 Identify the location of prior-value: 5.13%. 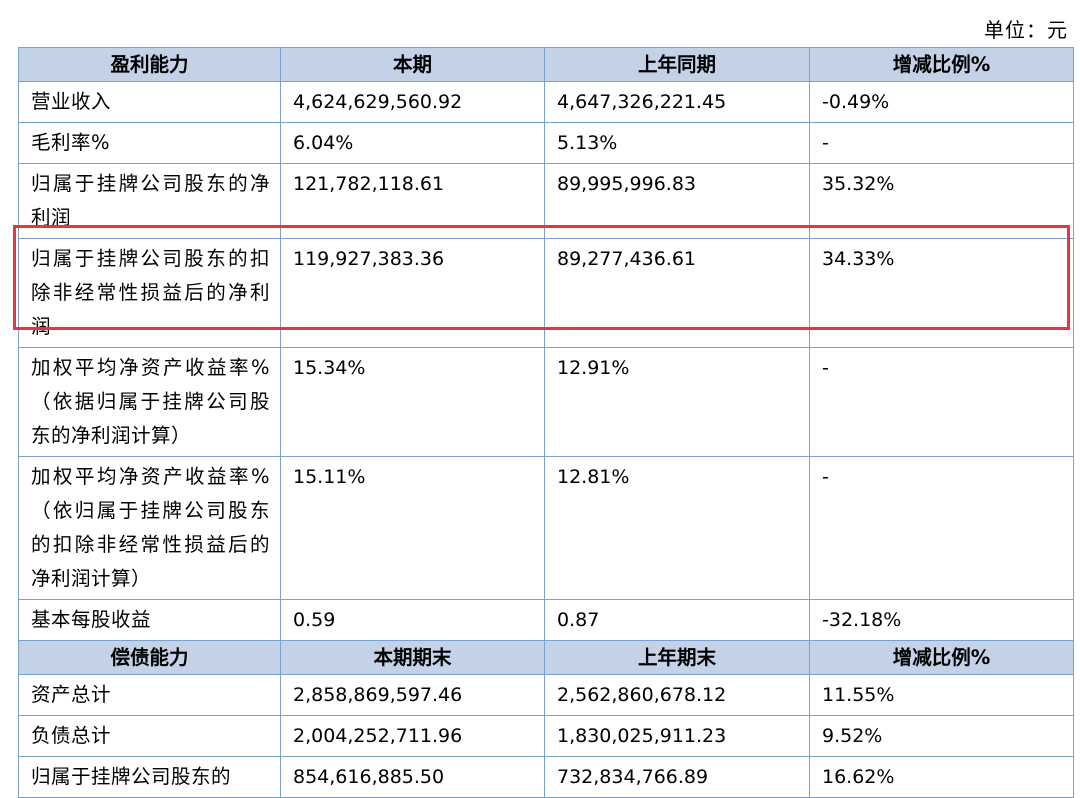
(677, 143).